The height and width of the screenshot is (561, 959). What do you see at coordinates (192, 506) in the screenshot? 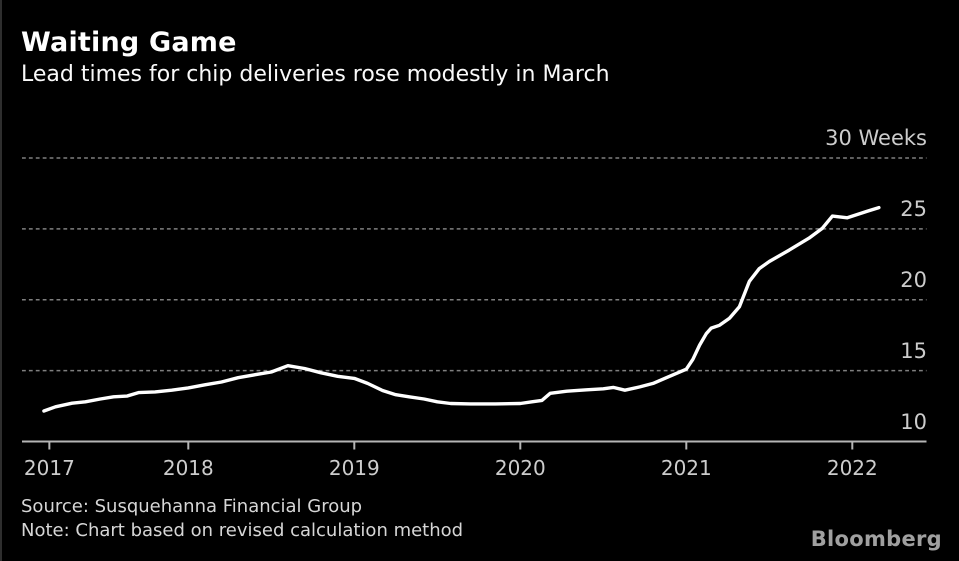
I see `source-note: Source: Susquehanna Financial Group` at bounding box center [192, 506].